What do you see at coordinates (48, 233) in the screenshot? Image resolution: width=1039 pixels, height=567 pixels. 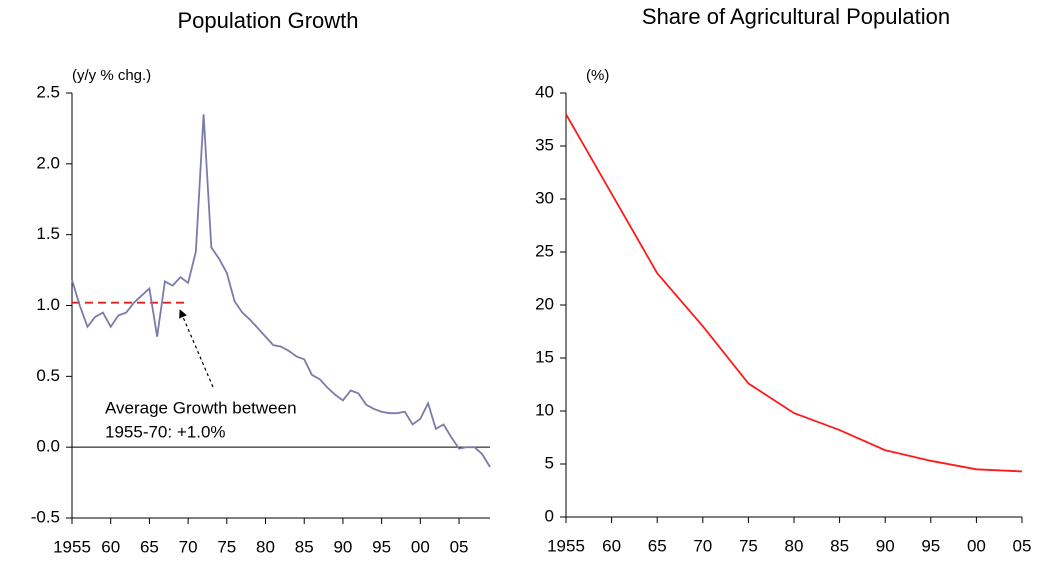 I see `y-tick-label: 1.5` at bounding box center [48, 233].